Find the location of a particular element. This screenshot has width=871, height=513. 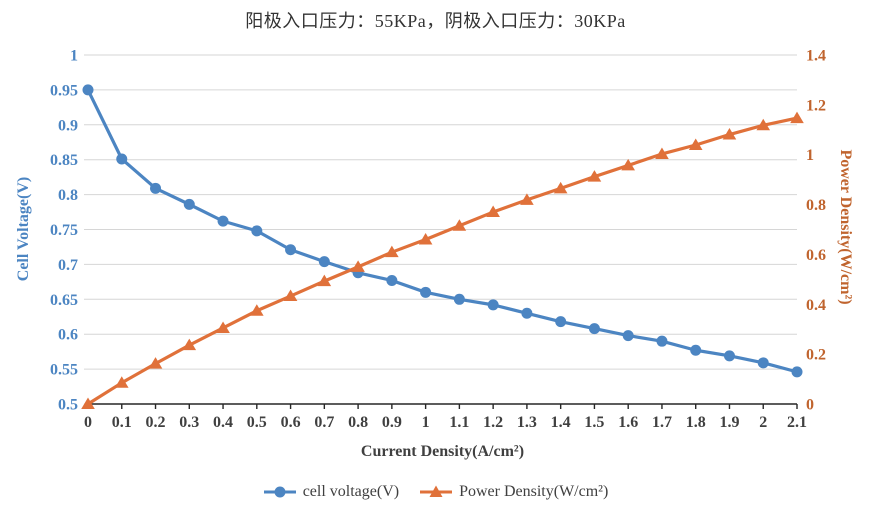

right-y-tick-label: 1 is located at coordinates (810, 155).